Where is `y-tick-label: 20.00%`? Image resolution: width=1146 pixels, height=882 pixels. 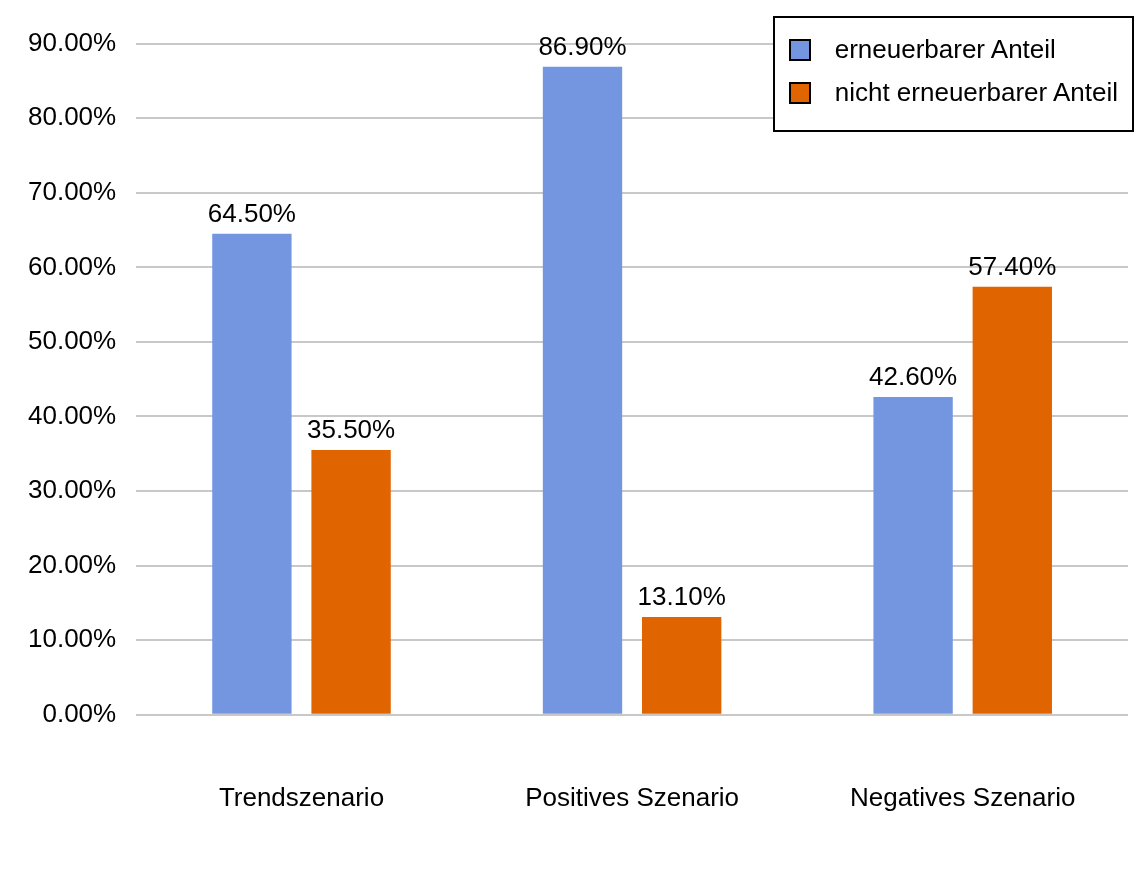 y-tick-label: 20.00% is located at coordinates (72, 563).